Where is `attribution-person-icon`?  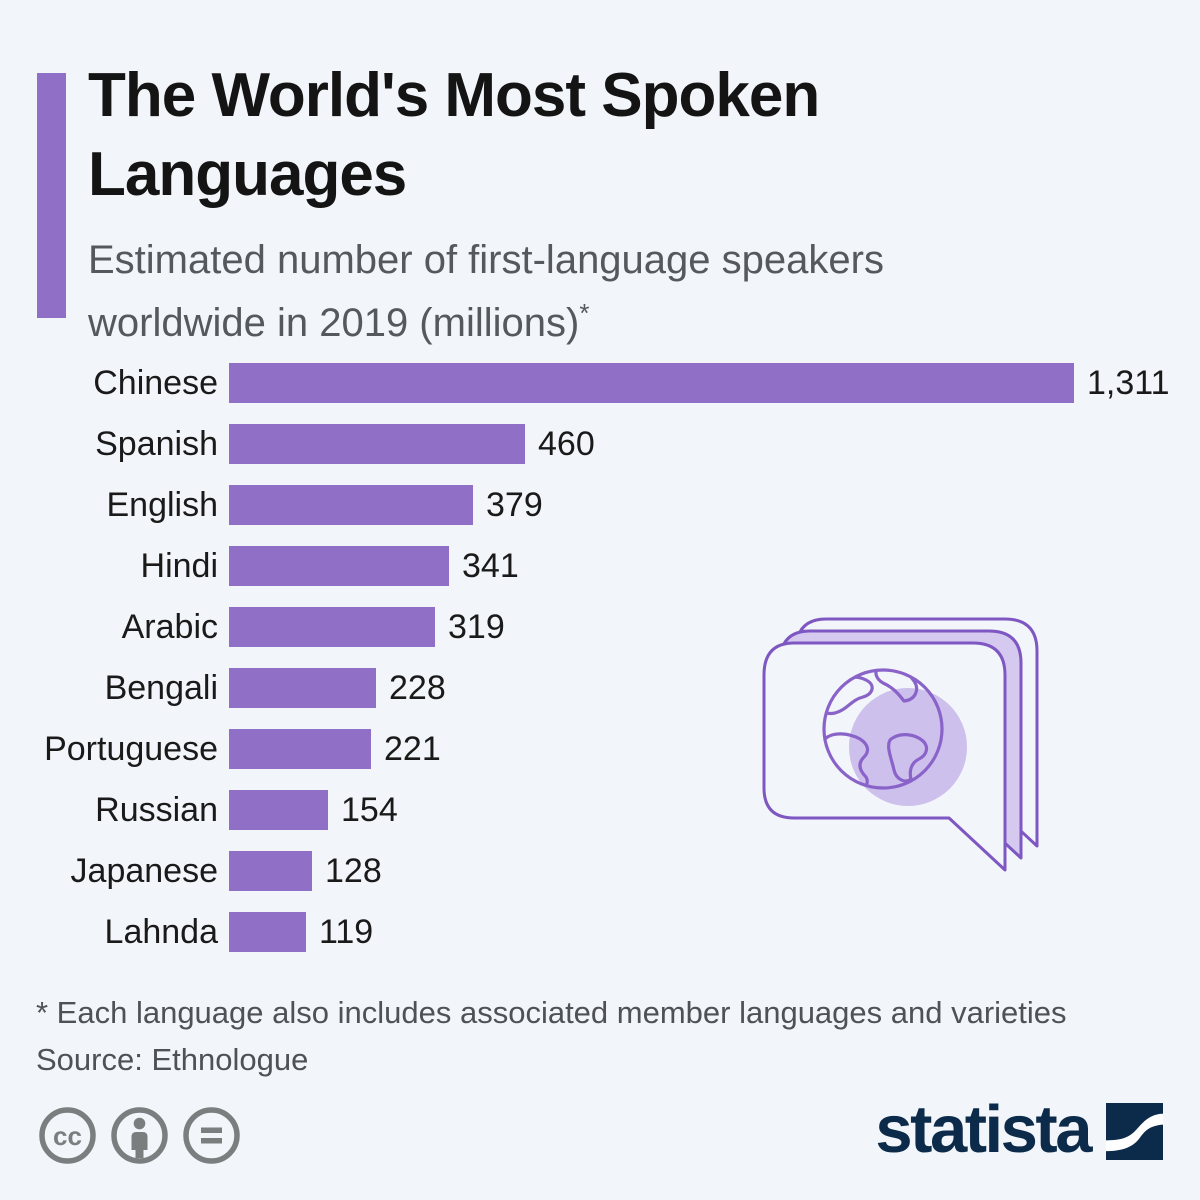
attribution-person-icon is located at coordinates (139, 1135).